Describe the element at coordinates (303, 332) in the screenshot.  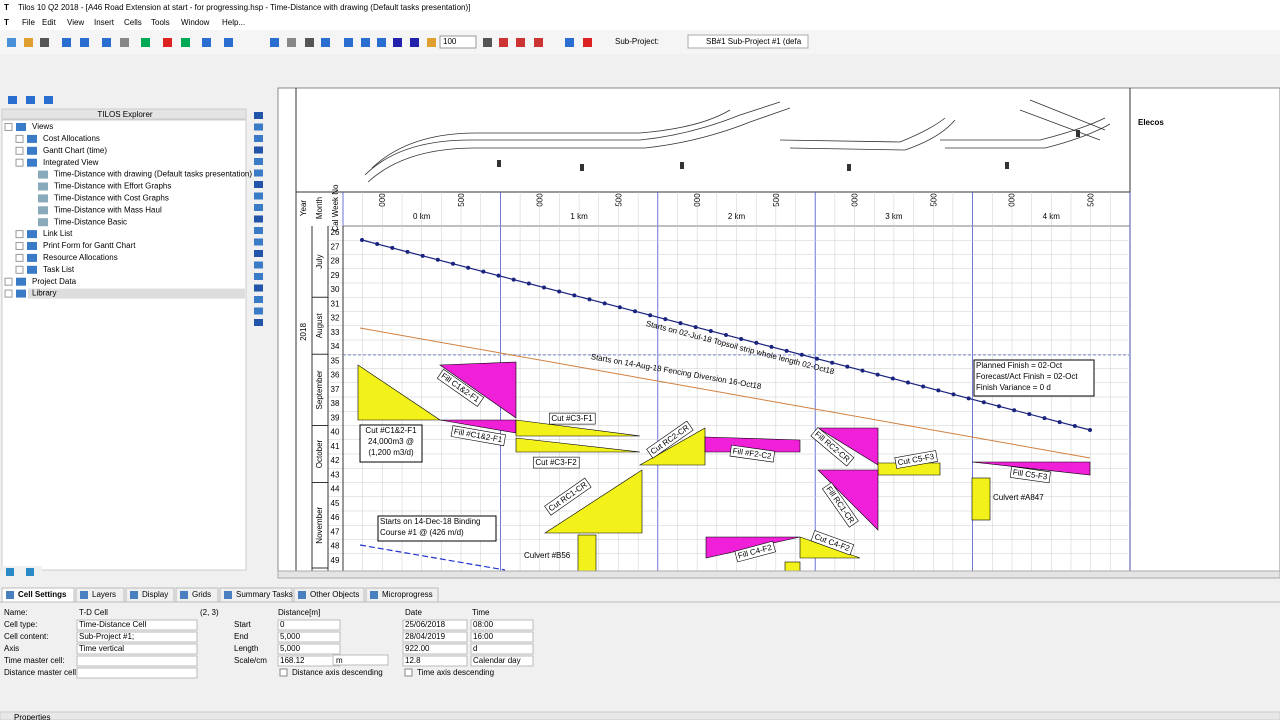
I see `year-label: 2018` at that location.